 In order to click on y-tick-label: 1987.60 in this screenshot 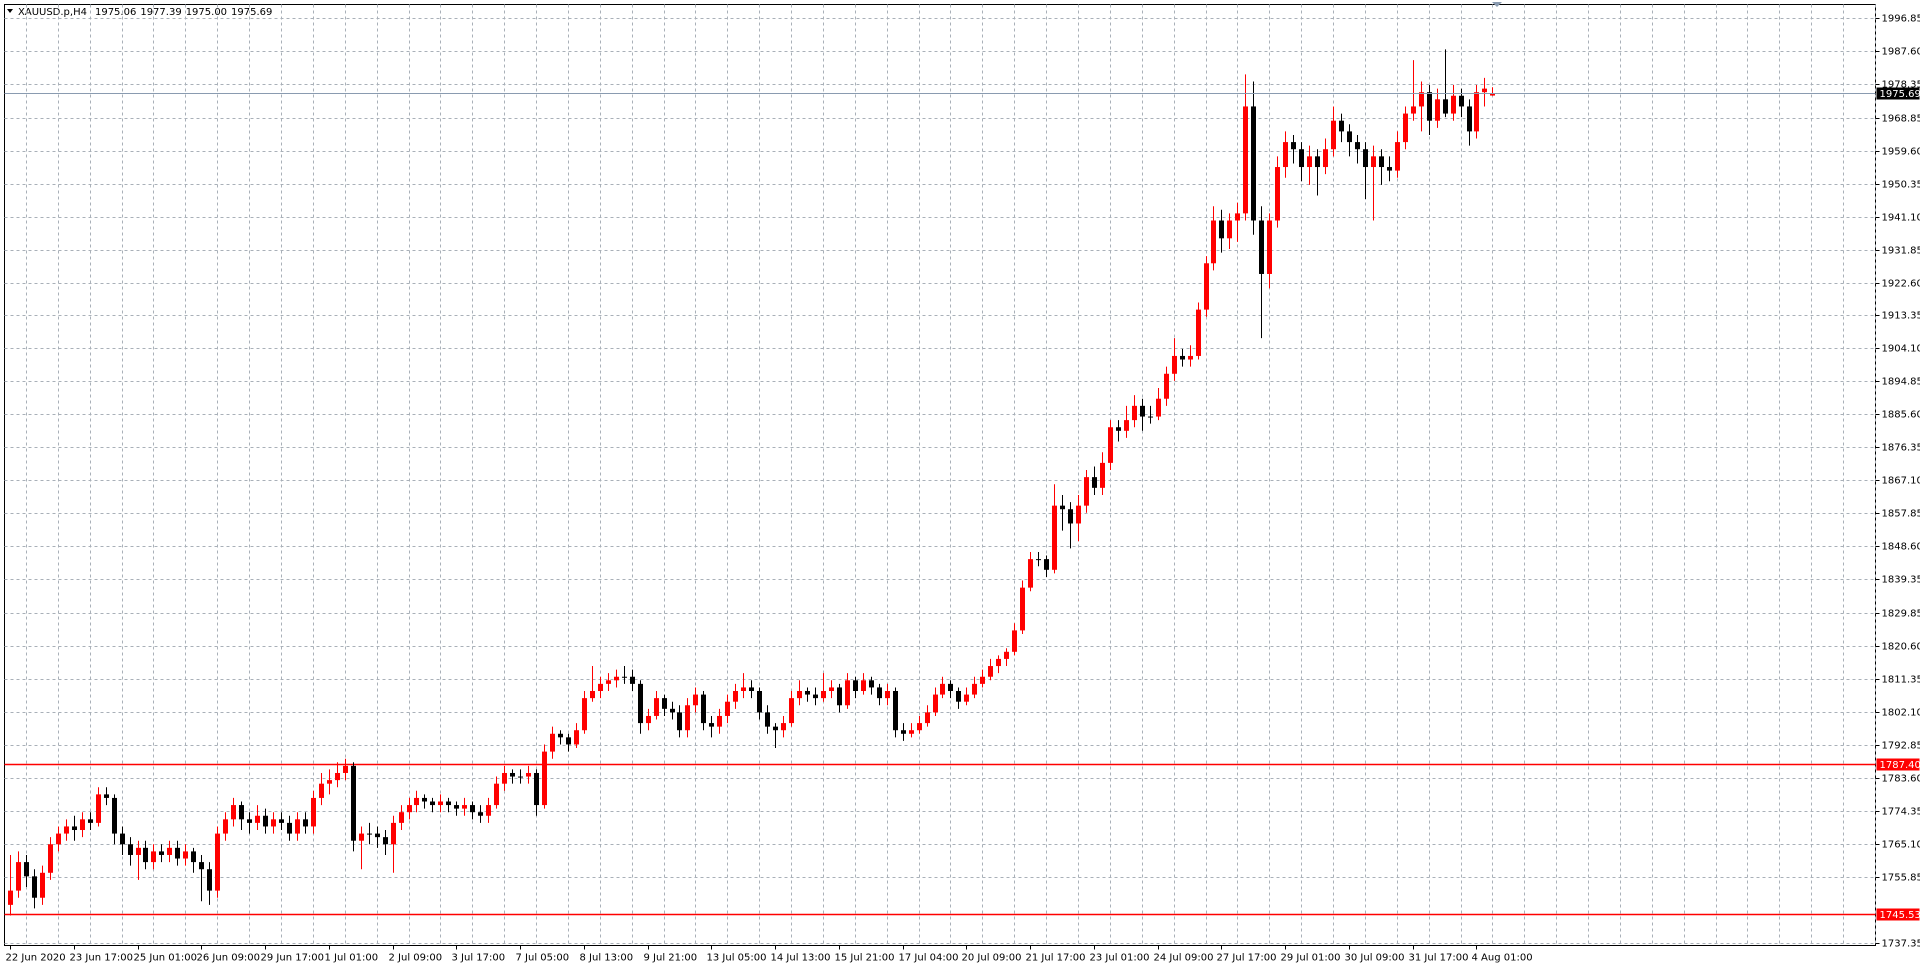, I will do `click(1901, 52)`.